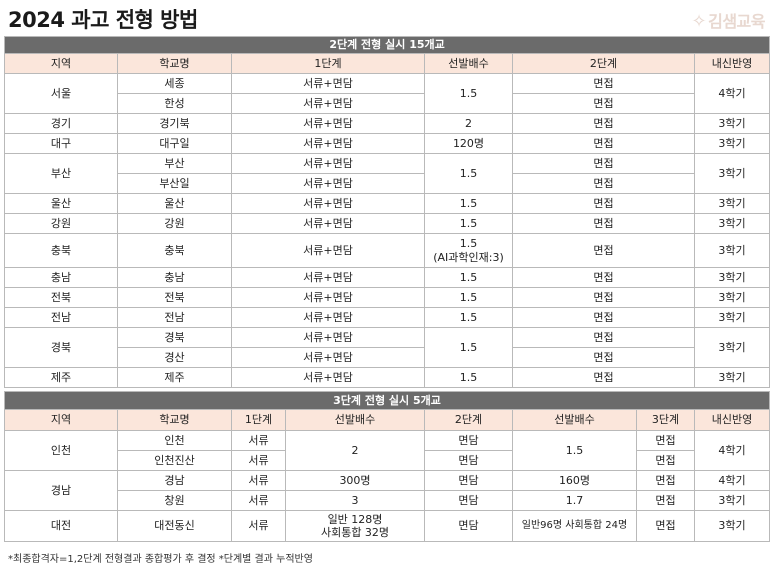 This screenshot has width=773, height=572. Describe the element at coordinates (61, 143) in the screenshot. I see `region-cell: 대구` at that location.